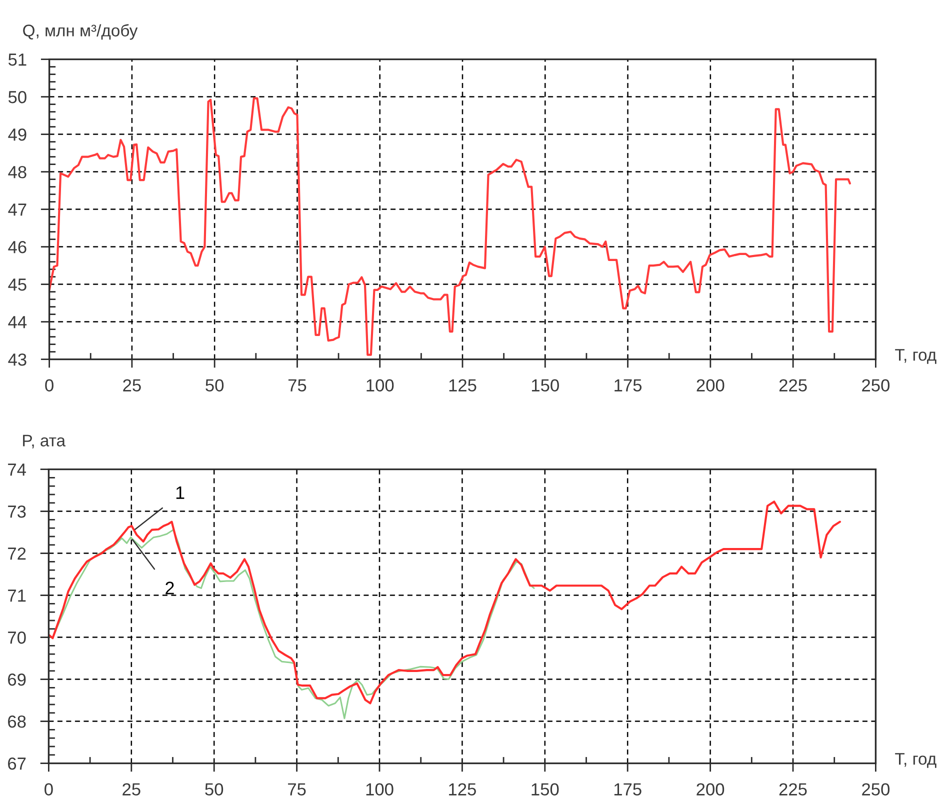 The width and height of the screenshot is (944, 802). Describe the element at coordinates (17, 60) in the screenshot. I see `y-tick-label: 51` at that location.